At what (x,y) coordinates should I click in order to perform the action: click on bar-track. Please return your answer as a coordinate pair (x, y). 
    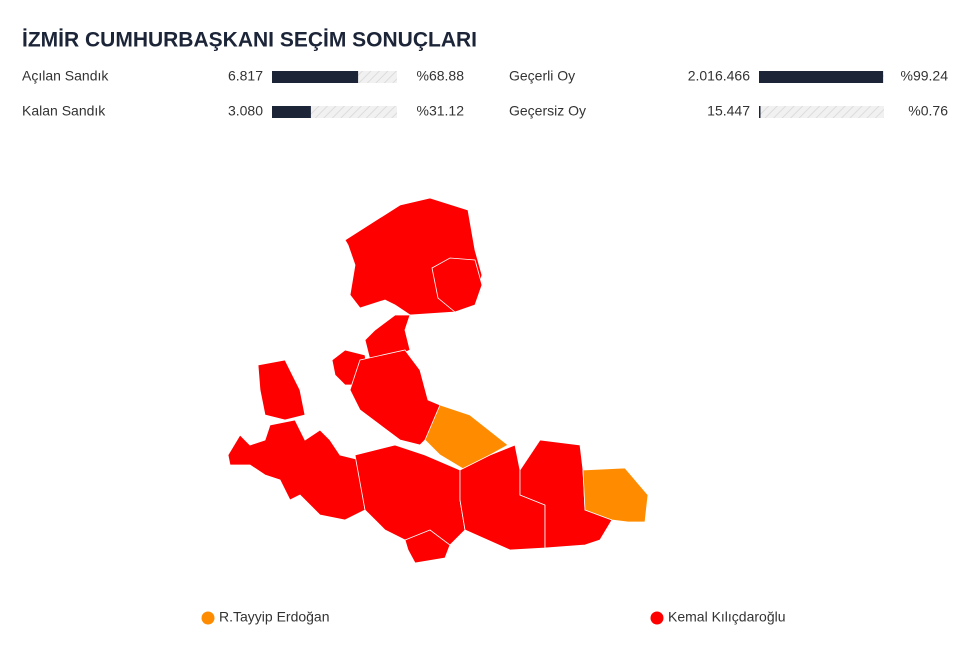
    Looking at the image, I should click on (821, 112).